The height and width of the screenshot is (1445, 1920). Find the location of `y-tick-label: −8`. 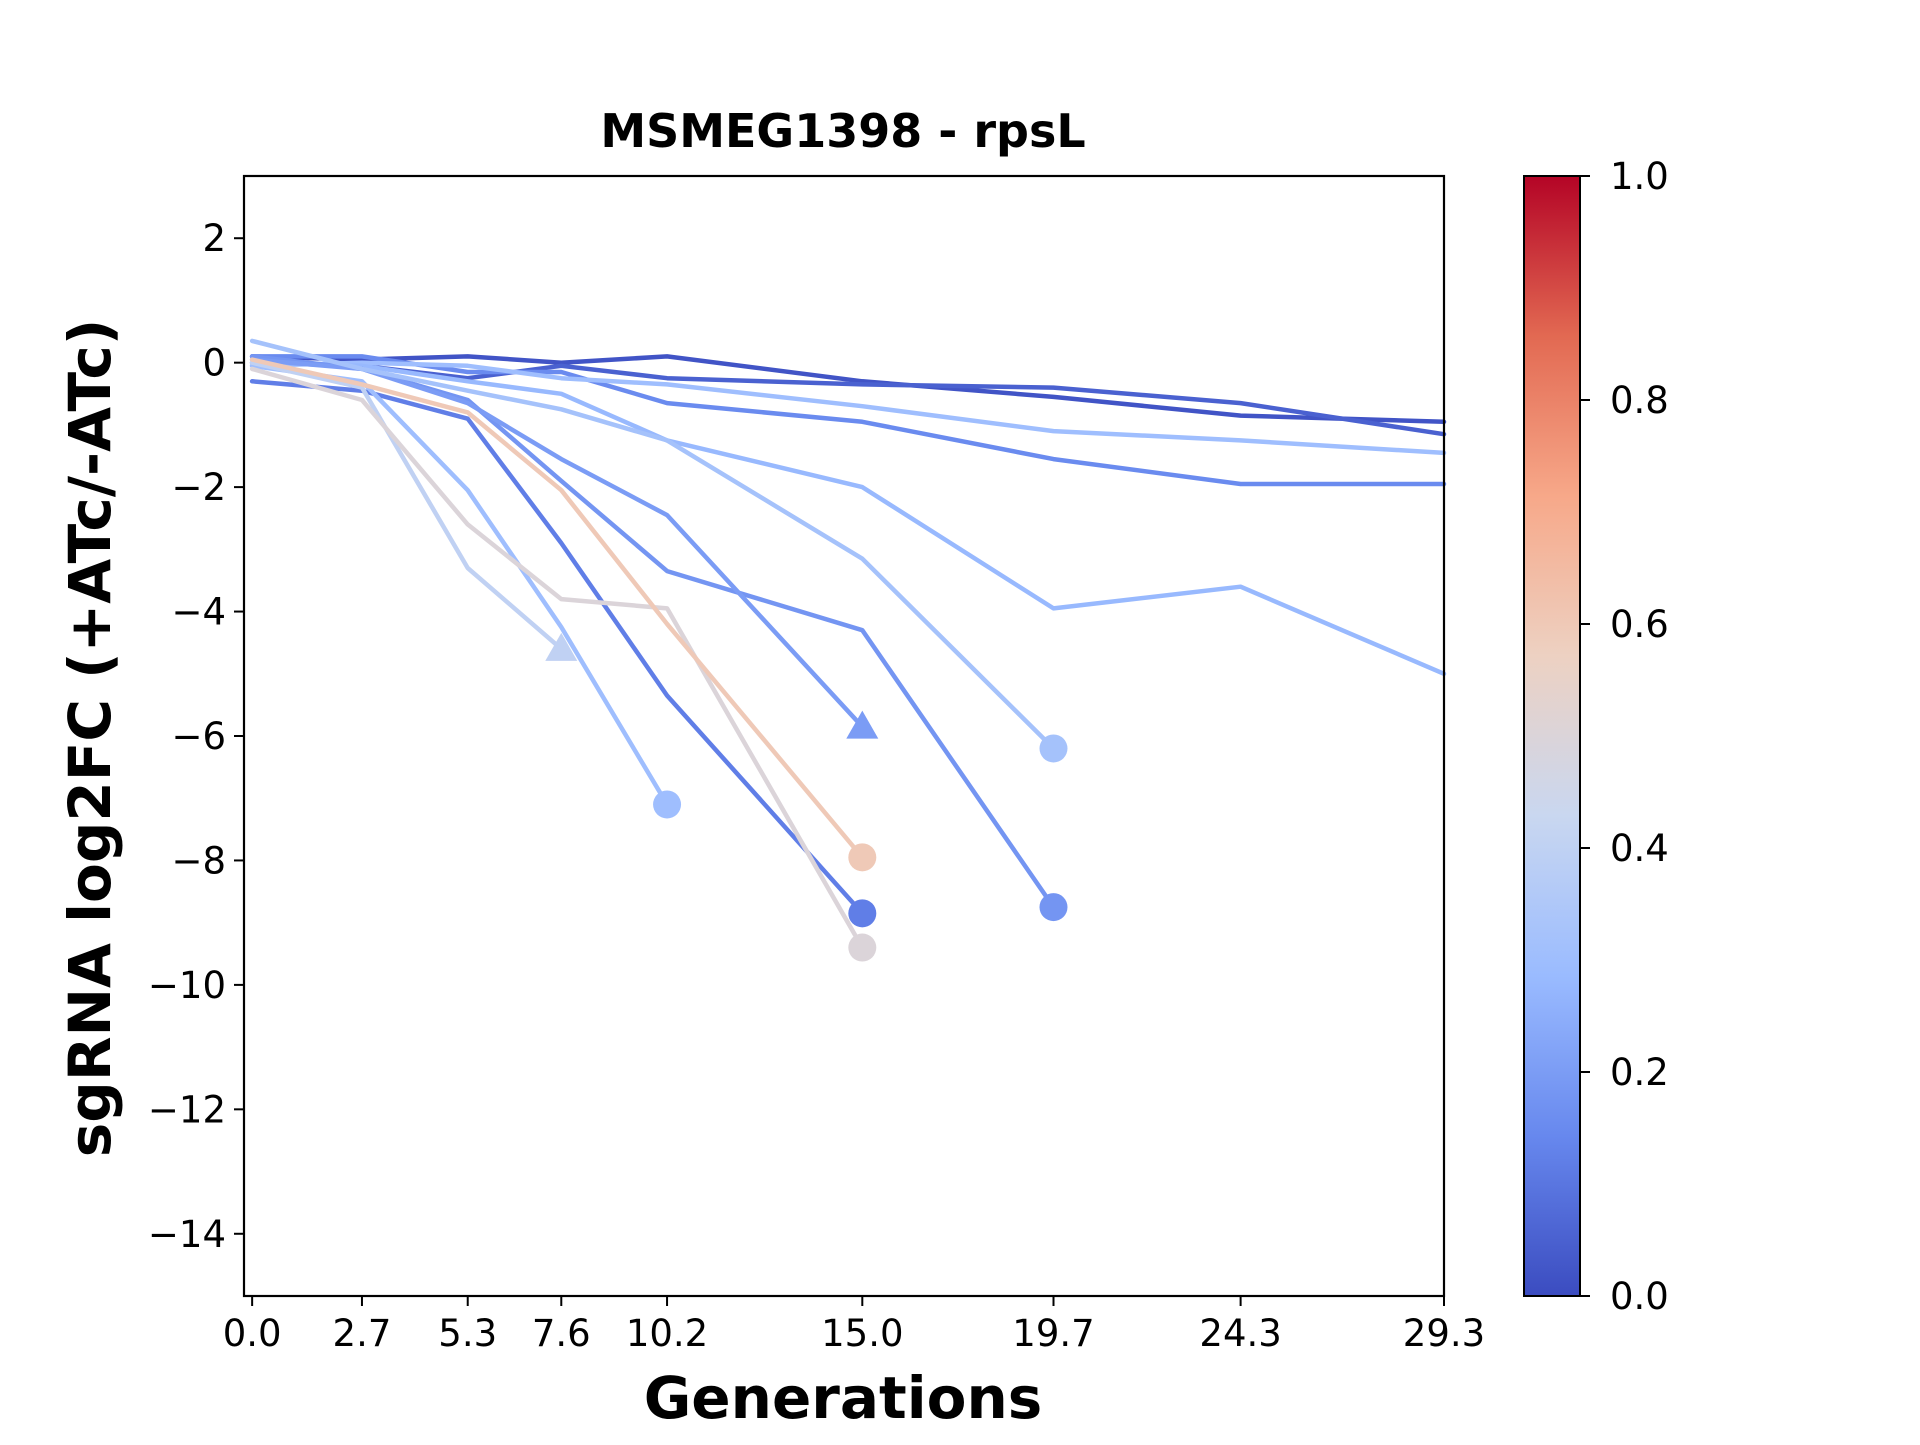

y-tick-label: −8 is located at coordinates (198, 860).